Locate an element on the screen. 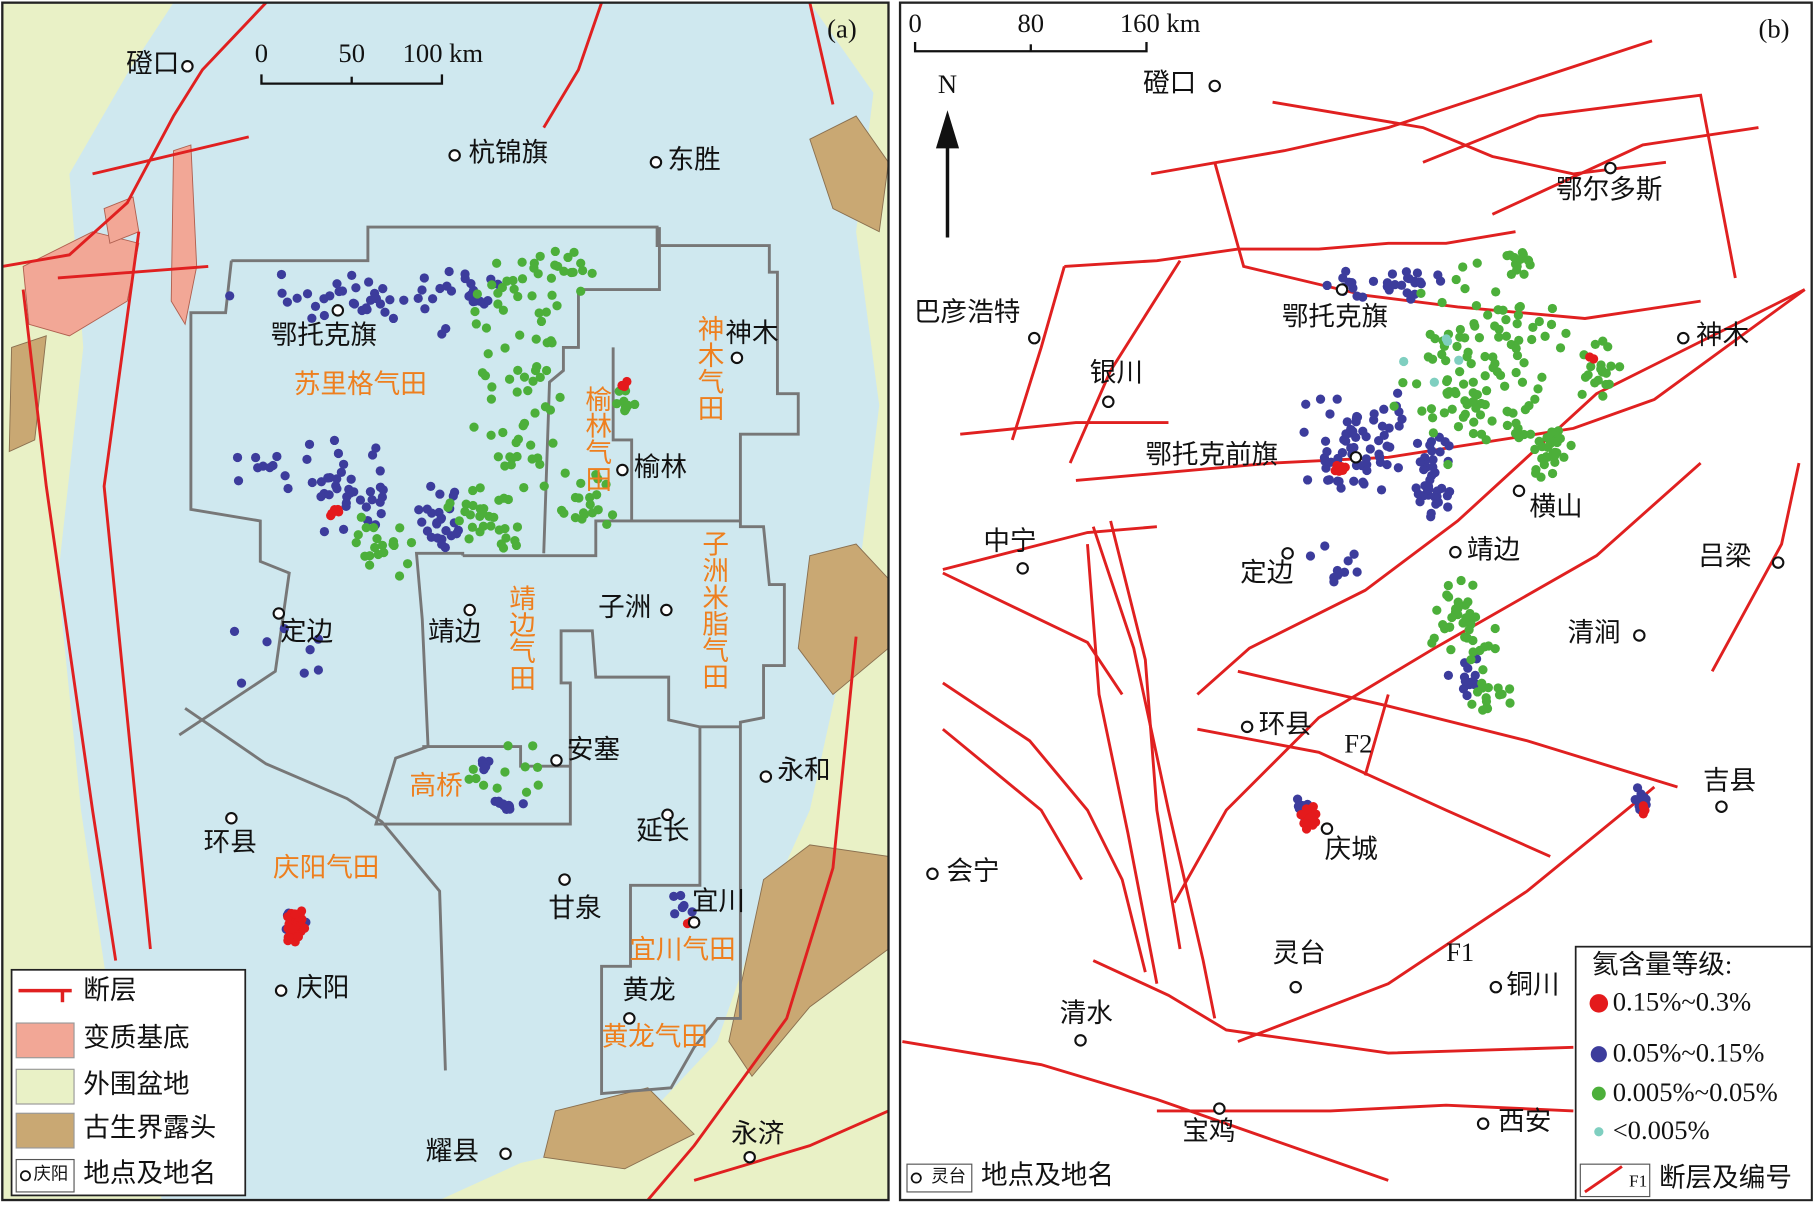 Image resolution: width=1814 pixels, height=1205 pixels. gas-field-label: 宜川气田 is located at coordinates (682, 950).